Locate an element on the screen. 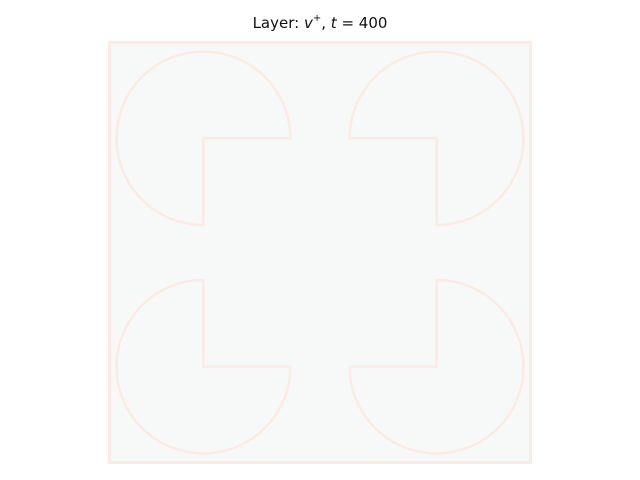  title-equals: = is located at coordinates (347, 23).